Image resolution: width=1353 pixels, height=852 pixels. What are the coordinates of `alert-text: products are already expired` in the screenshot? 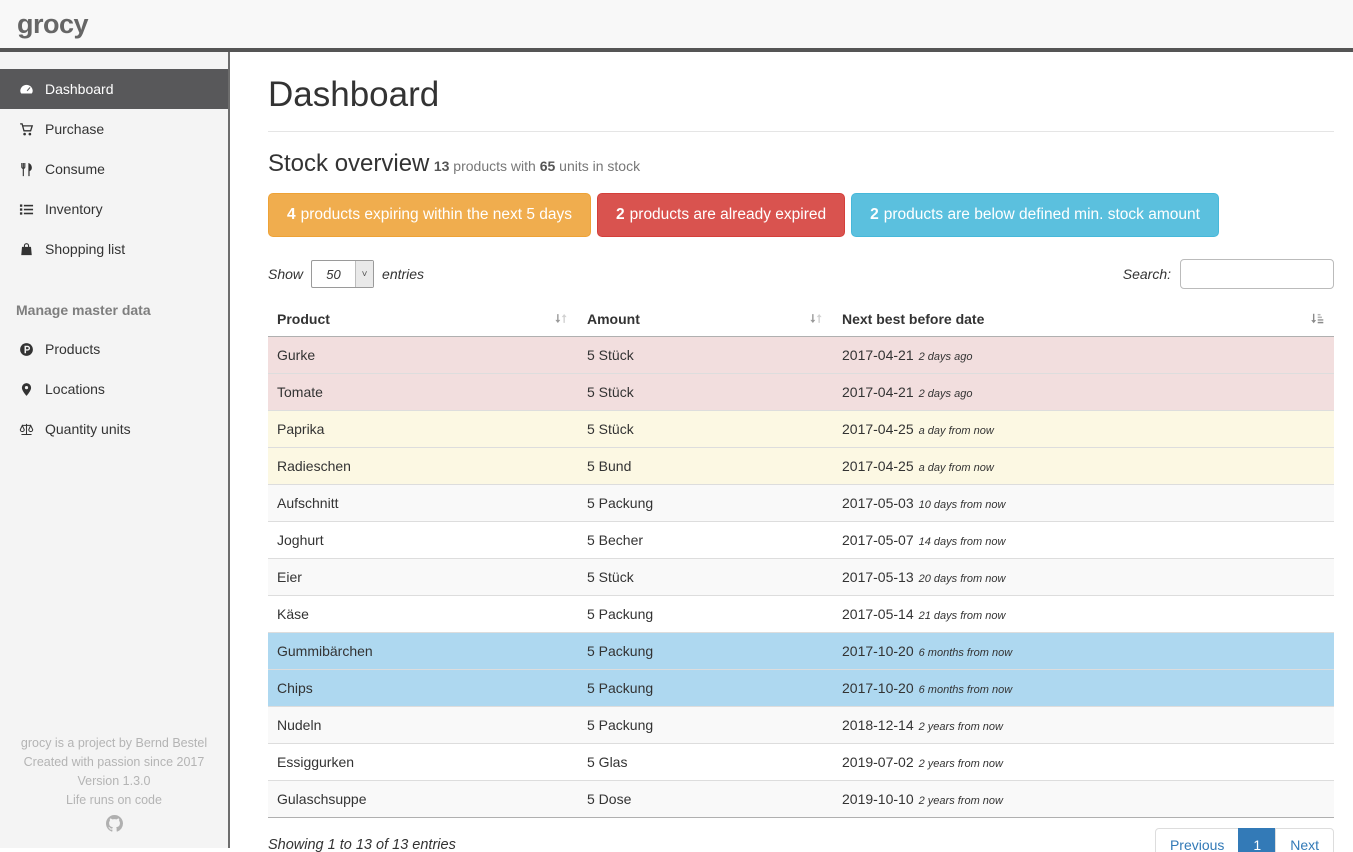 It's located at (728, 214).